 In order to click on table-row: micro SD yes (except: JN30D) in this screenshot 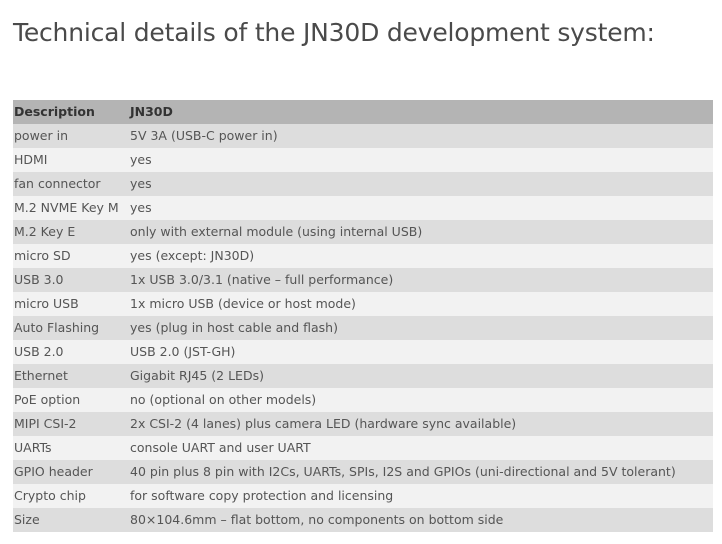, I will do `click(363, 256)`.